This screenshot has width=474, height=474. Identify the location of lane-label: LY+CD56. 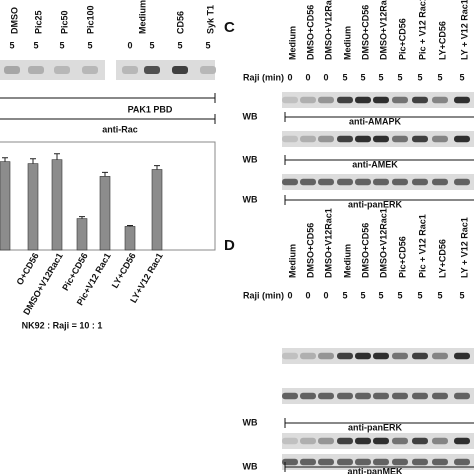
(442, 258).